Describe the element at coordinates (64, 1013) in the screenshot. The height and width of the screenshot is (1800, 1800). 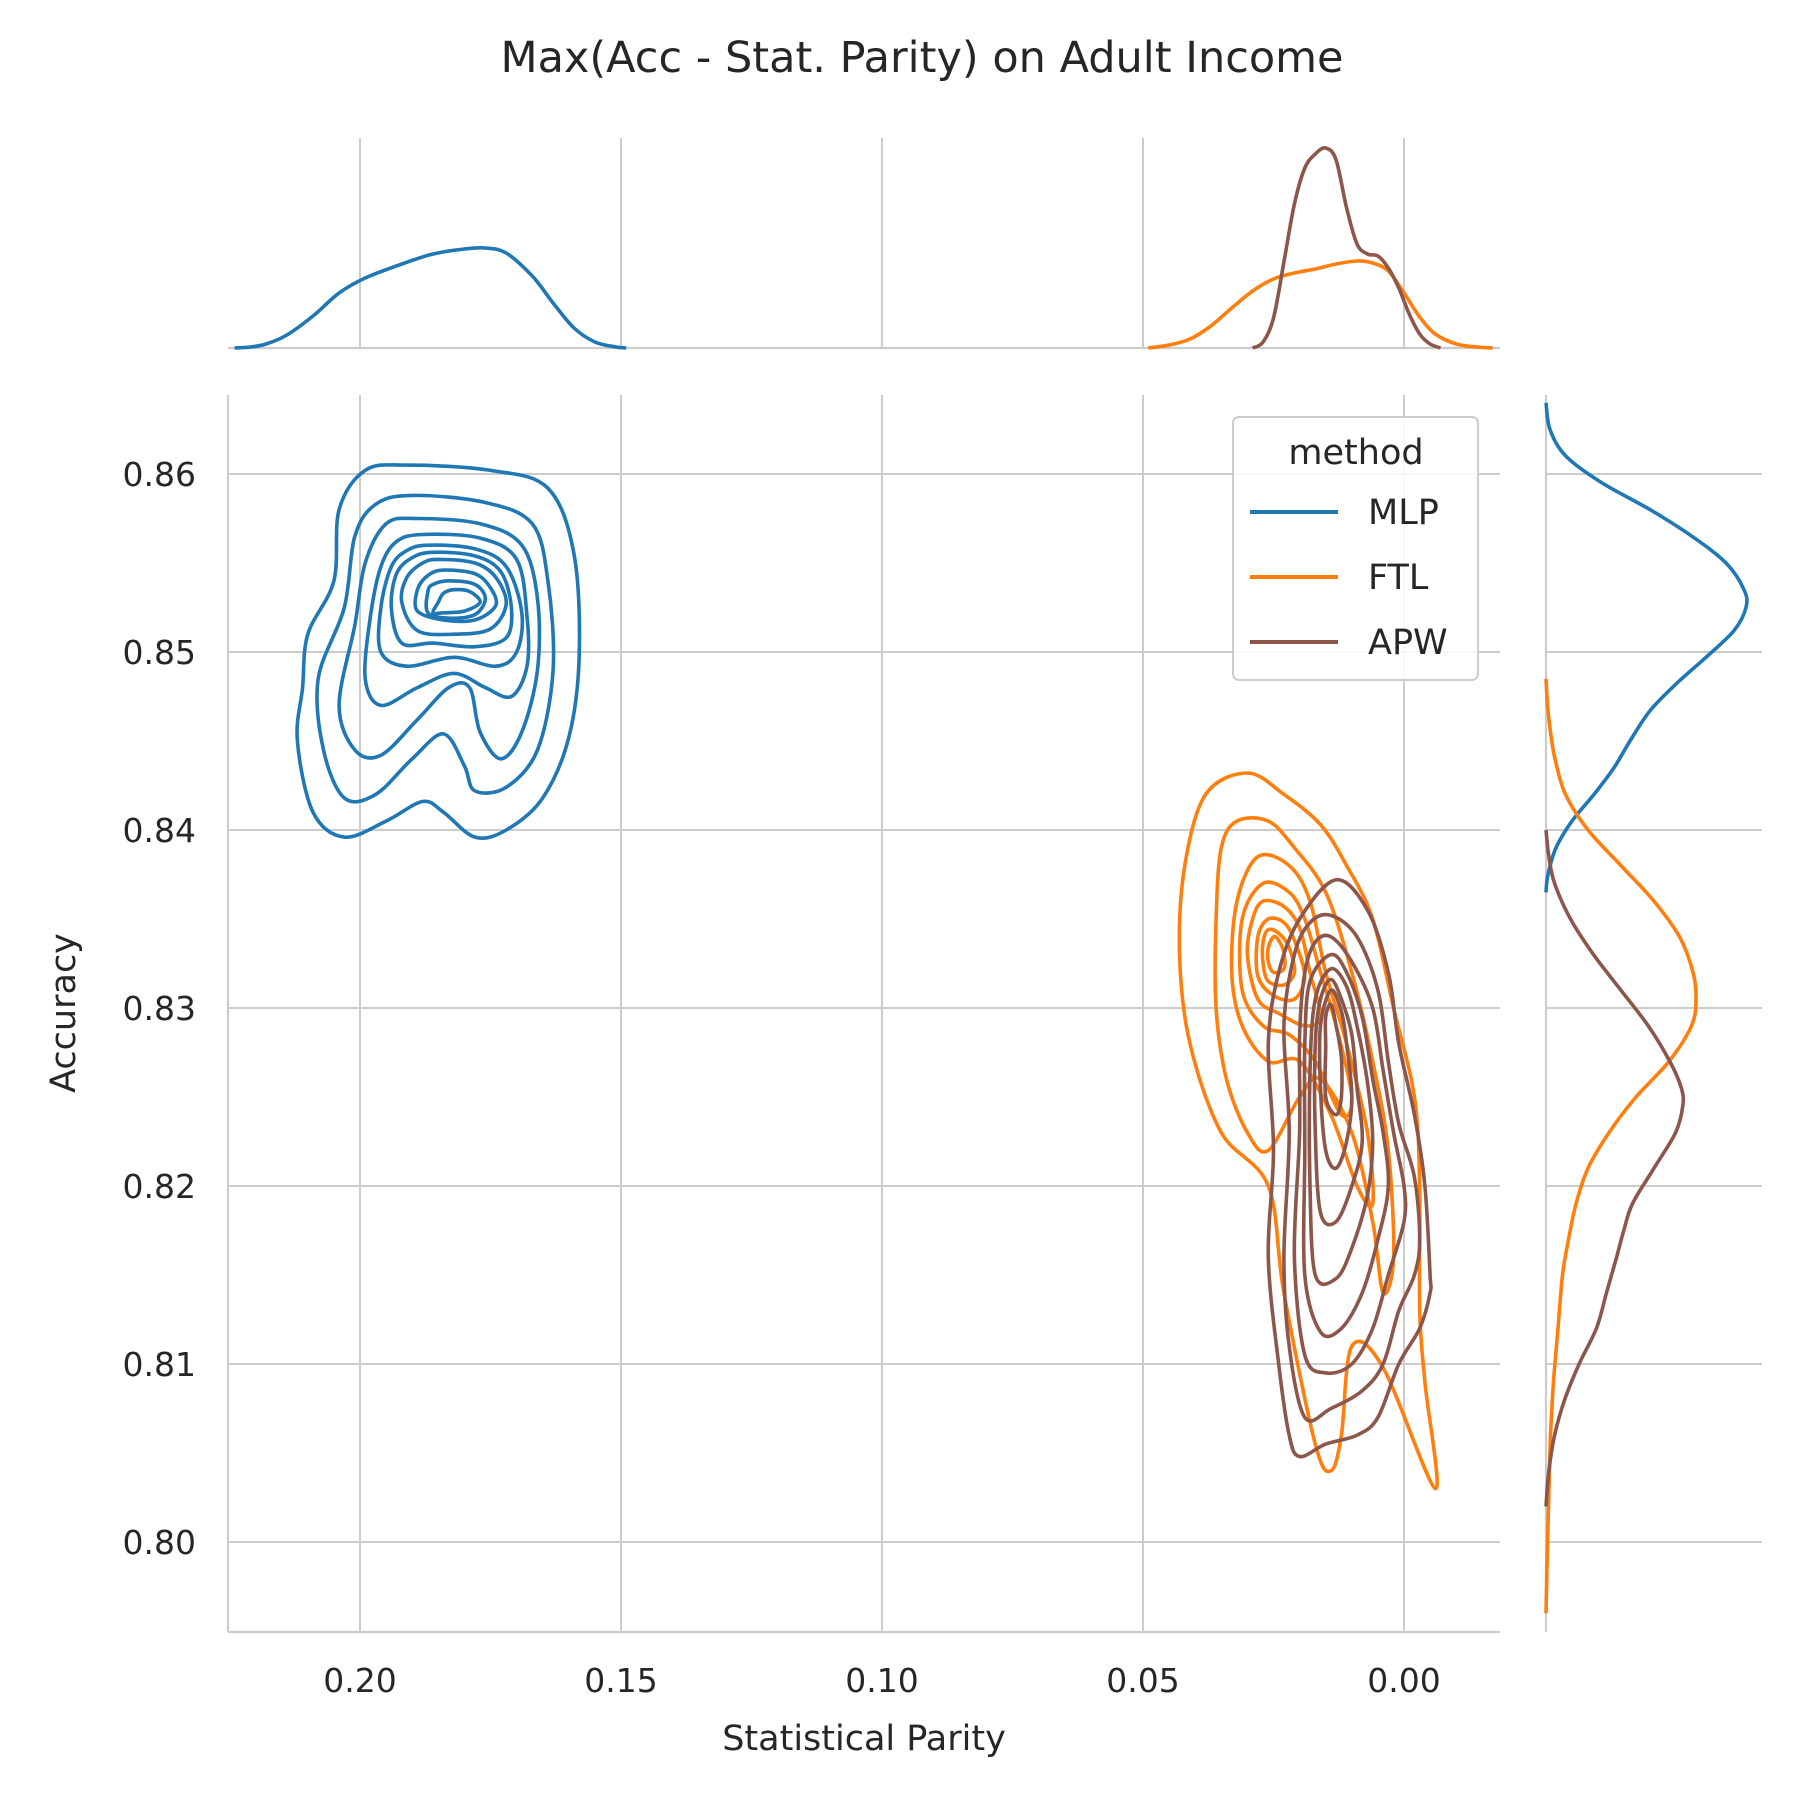
I see `y-axis-label: Accuracy` at that location.